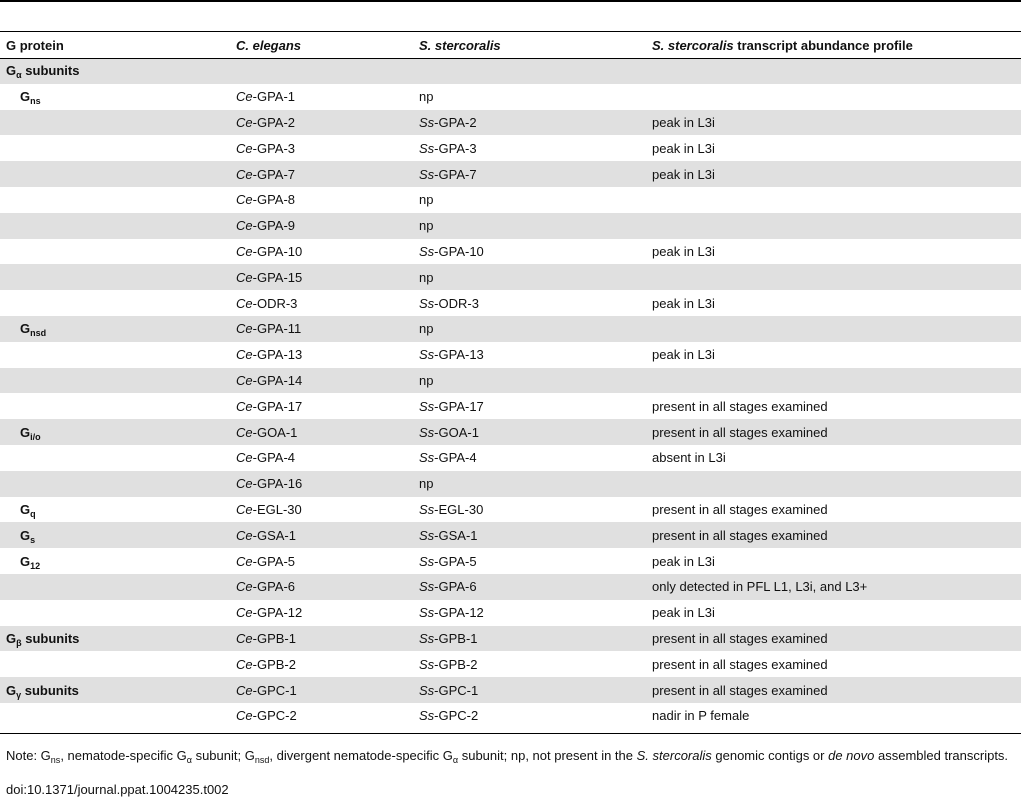 Image resolution: width=1021 pixels, height=800 pixels. I want to click on c-elegans-cell: Ce-GPA-7, so click(327, 174).